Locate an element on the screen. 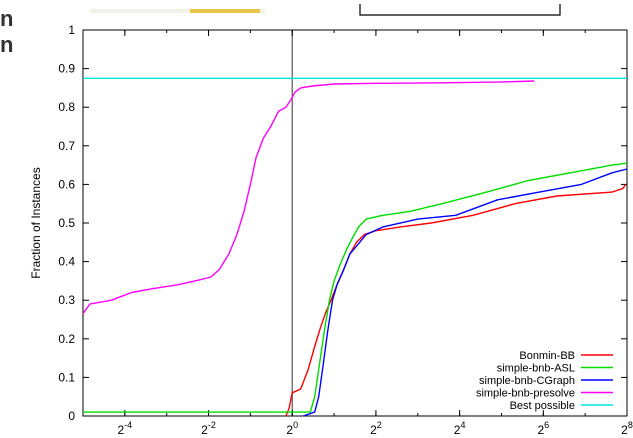  legend-label: simple-bnb-ASL is located at coordinates (536, 369).